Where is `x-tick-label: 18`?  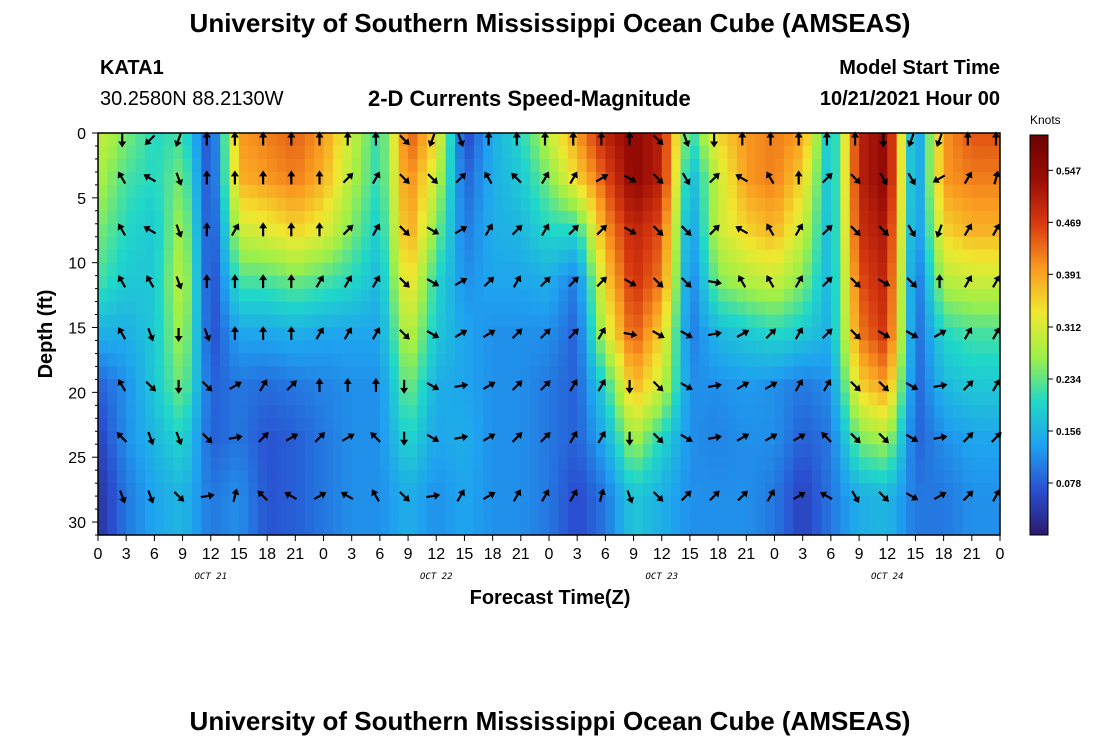
x-tick-label: 18 is located at coordinates (267, 554).